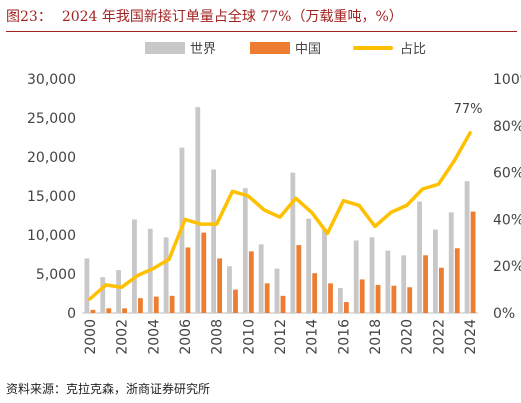 This screenshot has height=403, width=521. Describe the element at coordinates (309, 265) in the screenshot. I see `bar-world-2014` at that location.